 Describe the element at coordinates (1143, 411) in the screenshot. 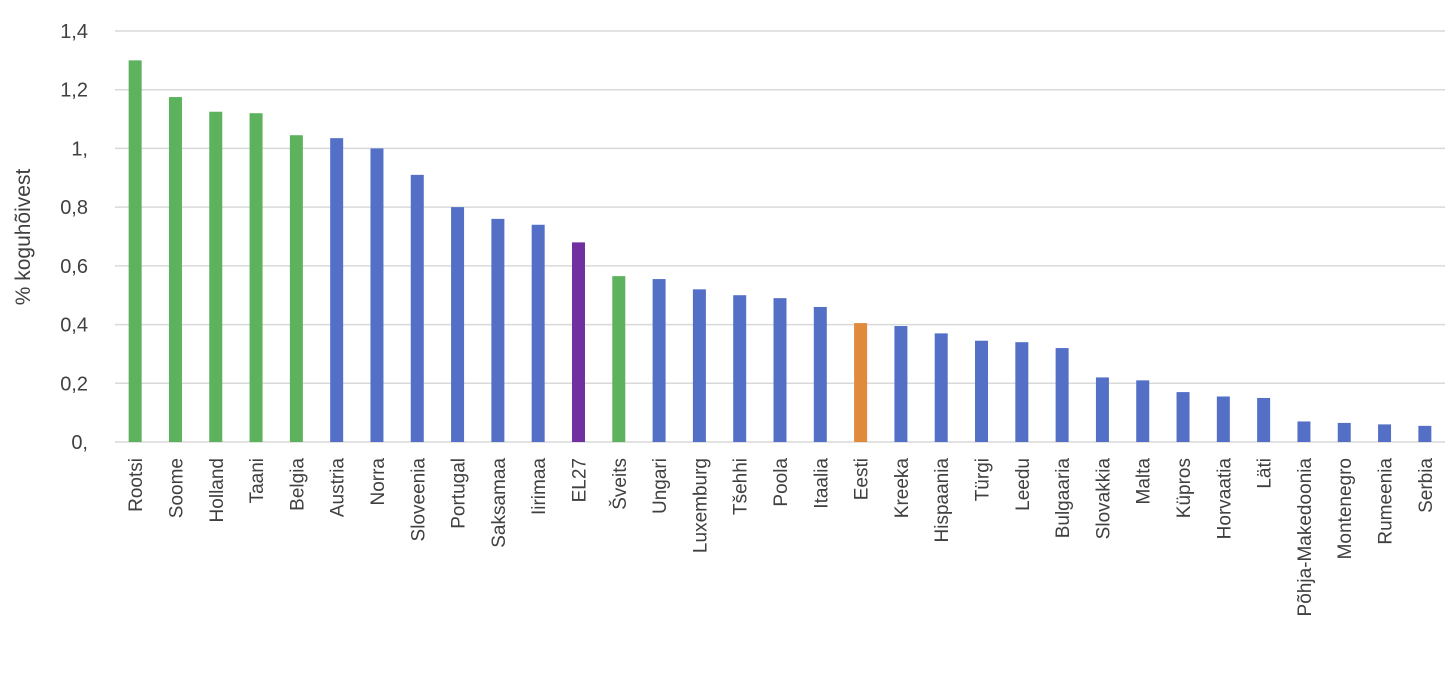

I see `bar-malta` at that location.